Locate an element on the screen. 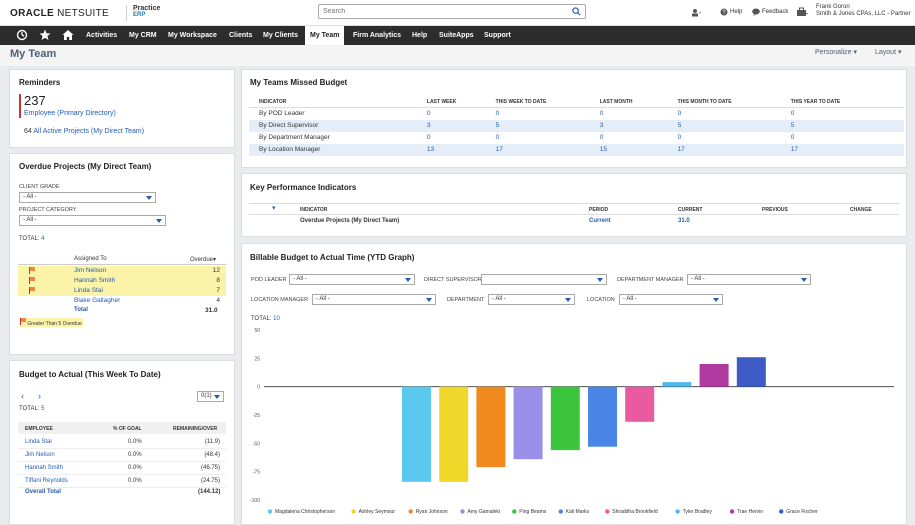  nav-help: Help is located at coordinates (420, 35).